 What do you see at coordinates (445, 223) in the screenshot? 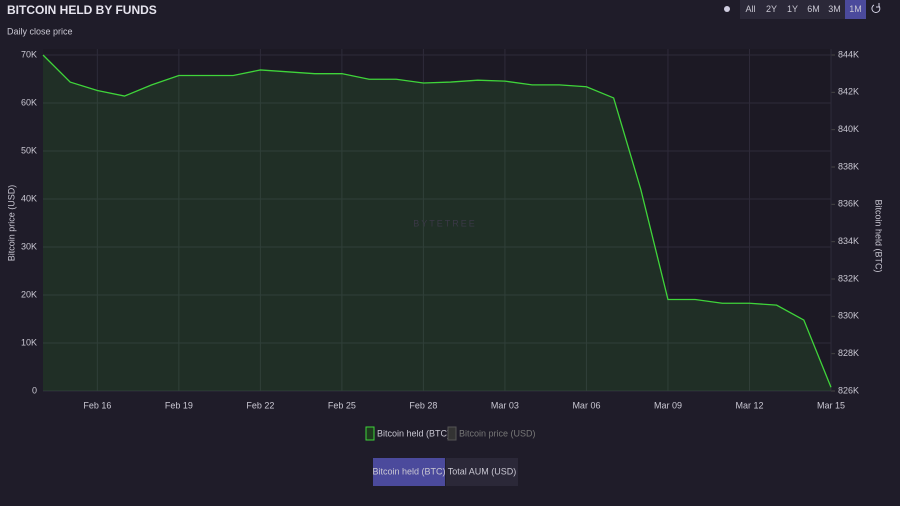
I see `watermark: BYTETREE` at bounding box center [445, 223].